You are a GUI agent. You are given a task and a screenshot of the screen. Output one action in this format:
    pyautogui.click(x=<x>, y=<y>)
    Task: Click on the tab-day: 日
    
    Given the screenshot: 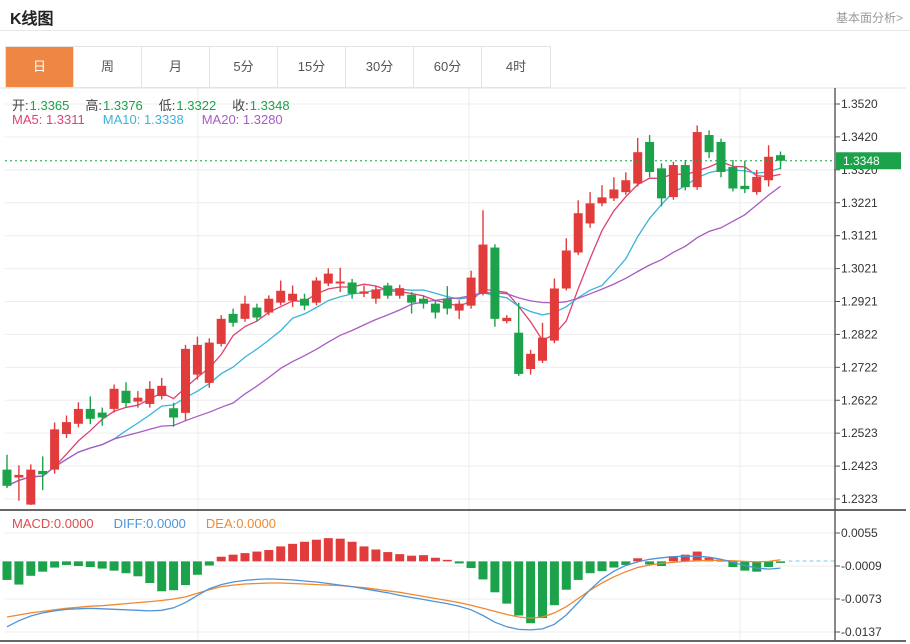 What is the action you would take?
    pyautogui.click(x=40, y=67)
    